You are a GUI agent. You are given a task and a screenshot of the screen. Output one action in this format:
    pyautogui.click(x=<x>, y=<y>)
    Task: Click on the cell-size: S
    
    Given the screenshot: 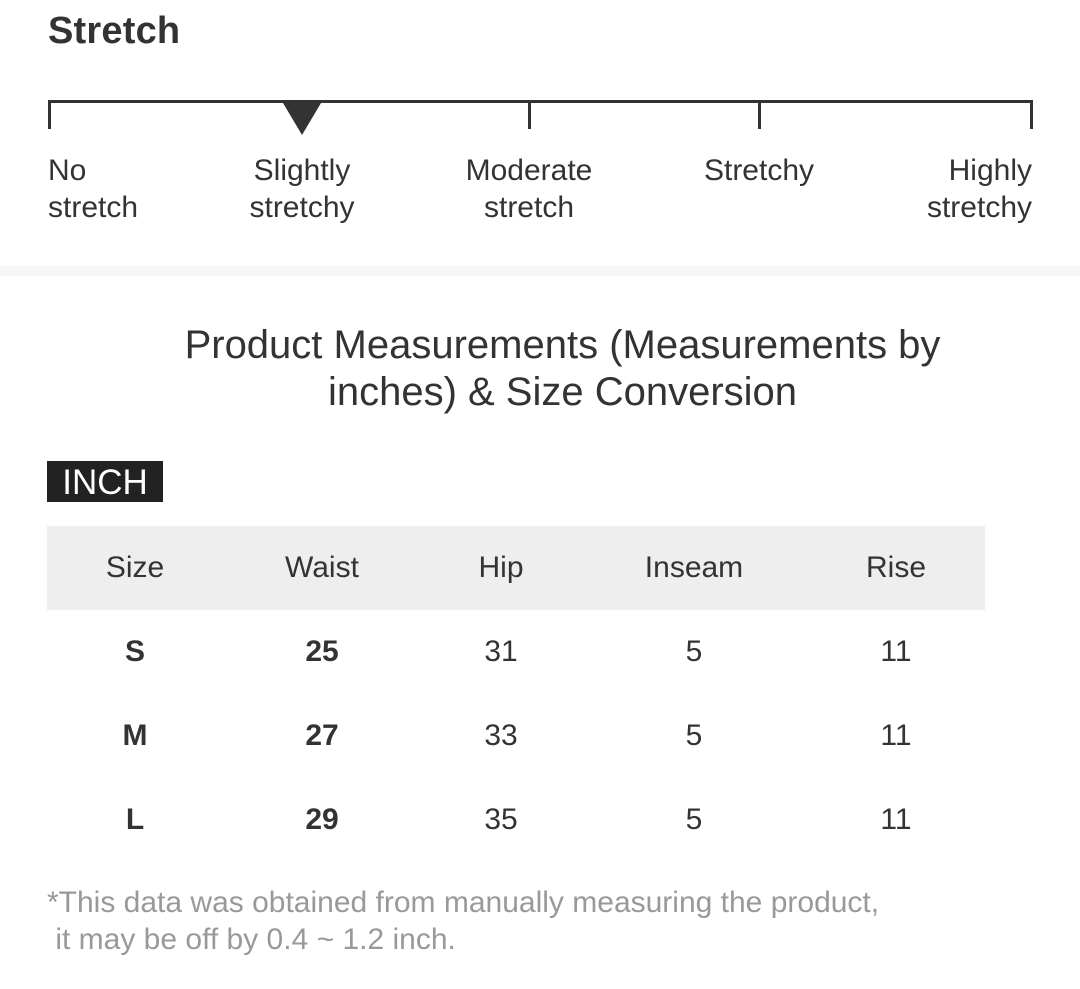 What is the action you would take?
    pyautogui.click(x=134, y=651)
    